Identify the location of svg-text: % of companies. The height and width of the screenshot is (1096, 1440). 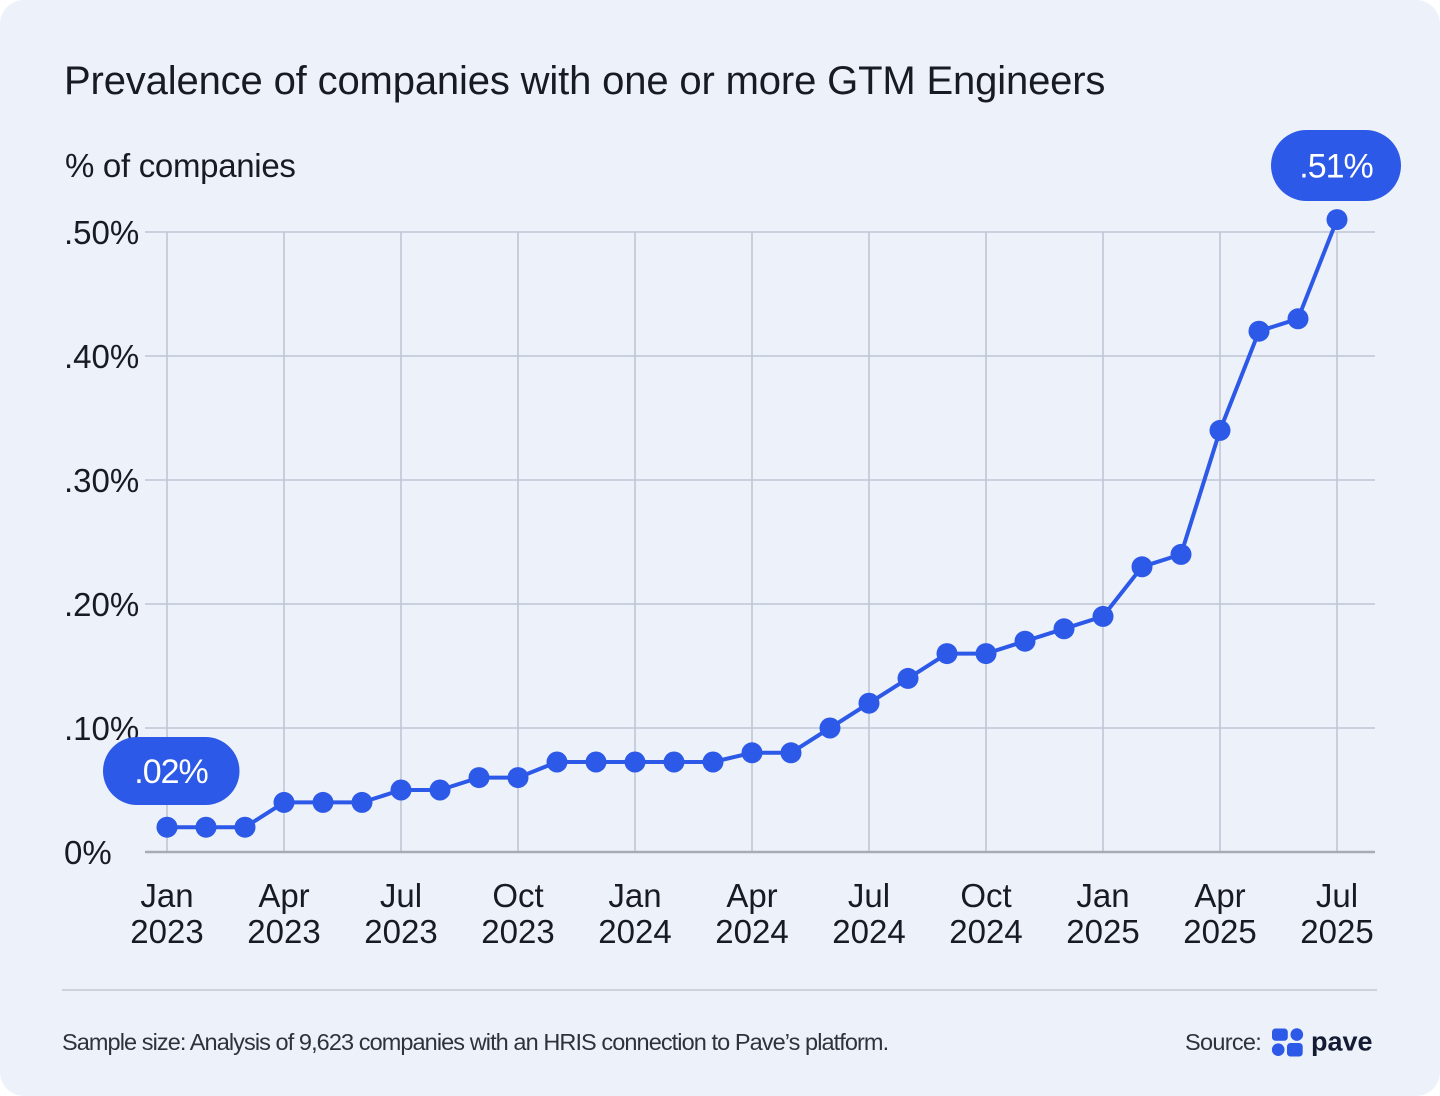
(180, 165).